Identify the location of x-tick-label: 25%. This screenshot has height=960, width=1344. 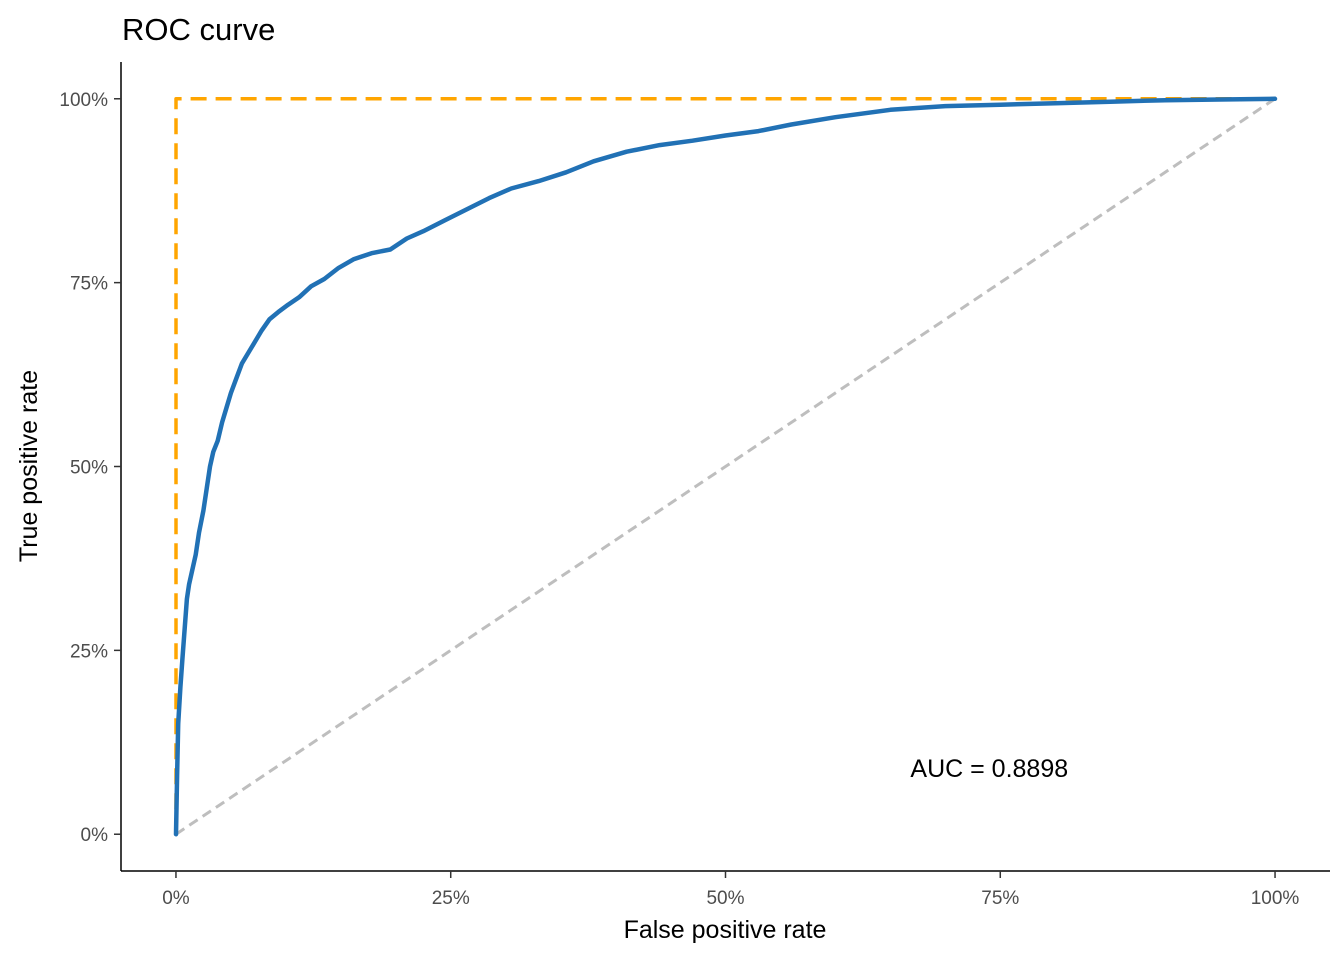
(451, 898).